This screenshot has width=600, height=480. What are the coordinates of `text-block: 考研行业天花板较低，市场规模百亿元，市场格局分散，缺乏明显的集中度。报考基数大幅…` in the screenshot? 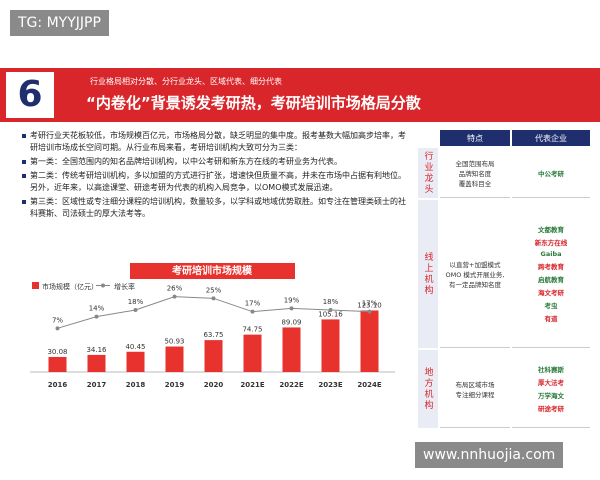 It's located at (216, 176).